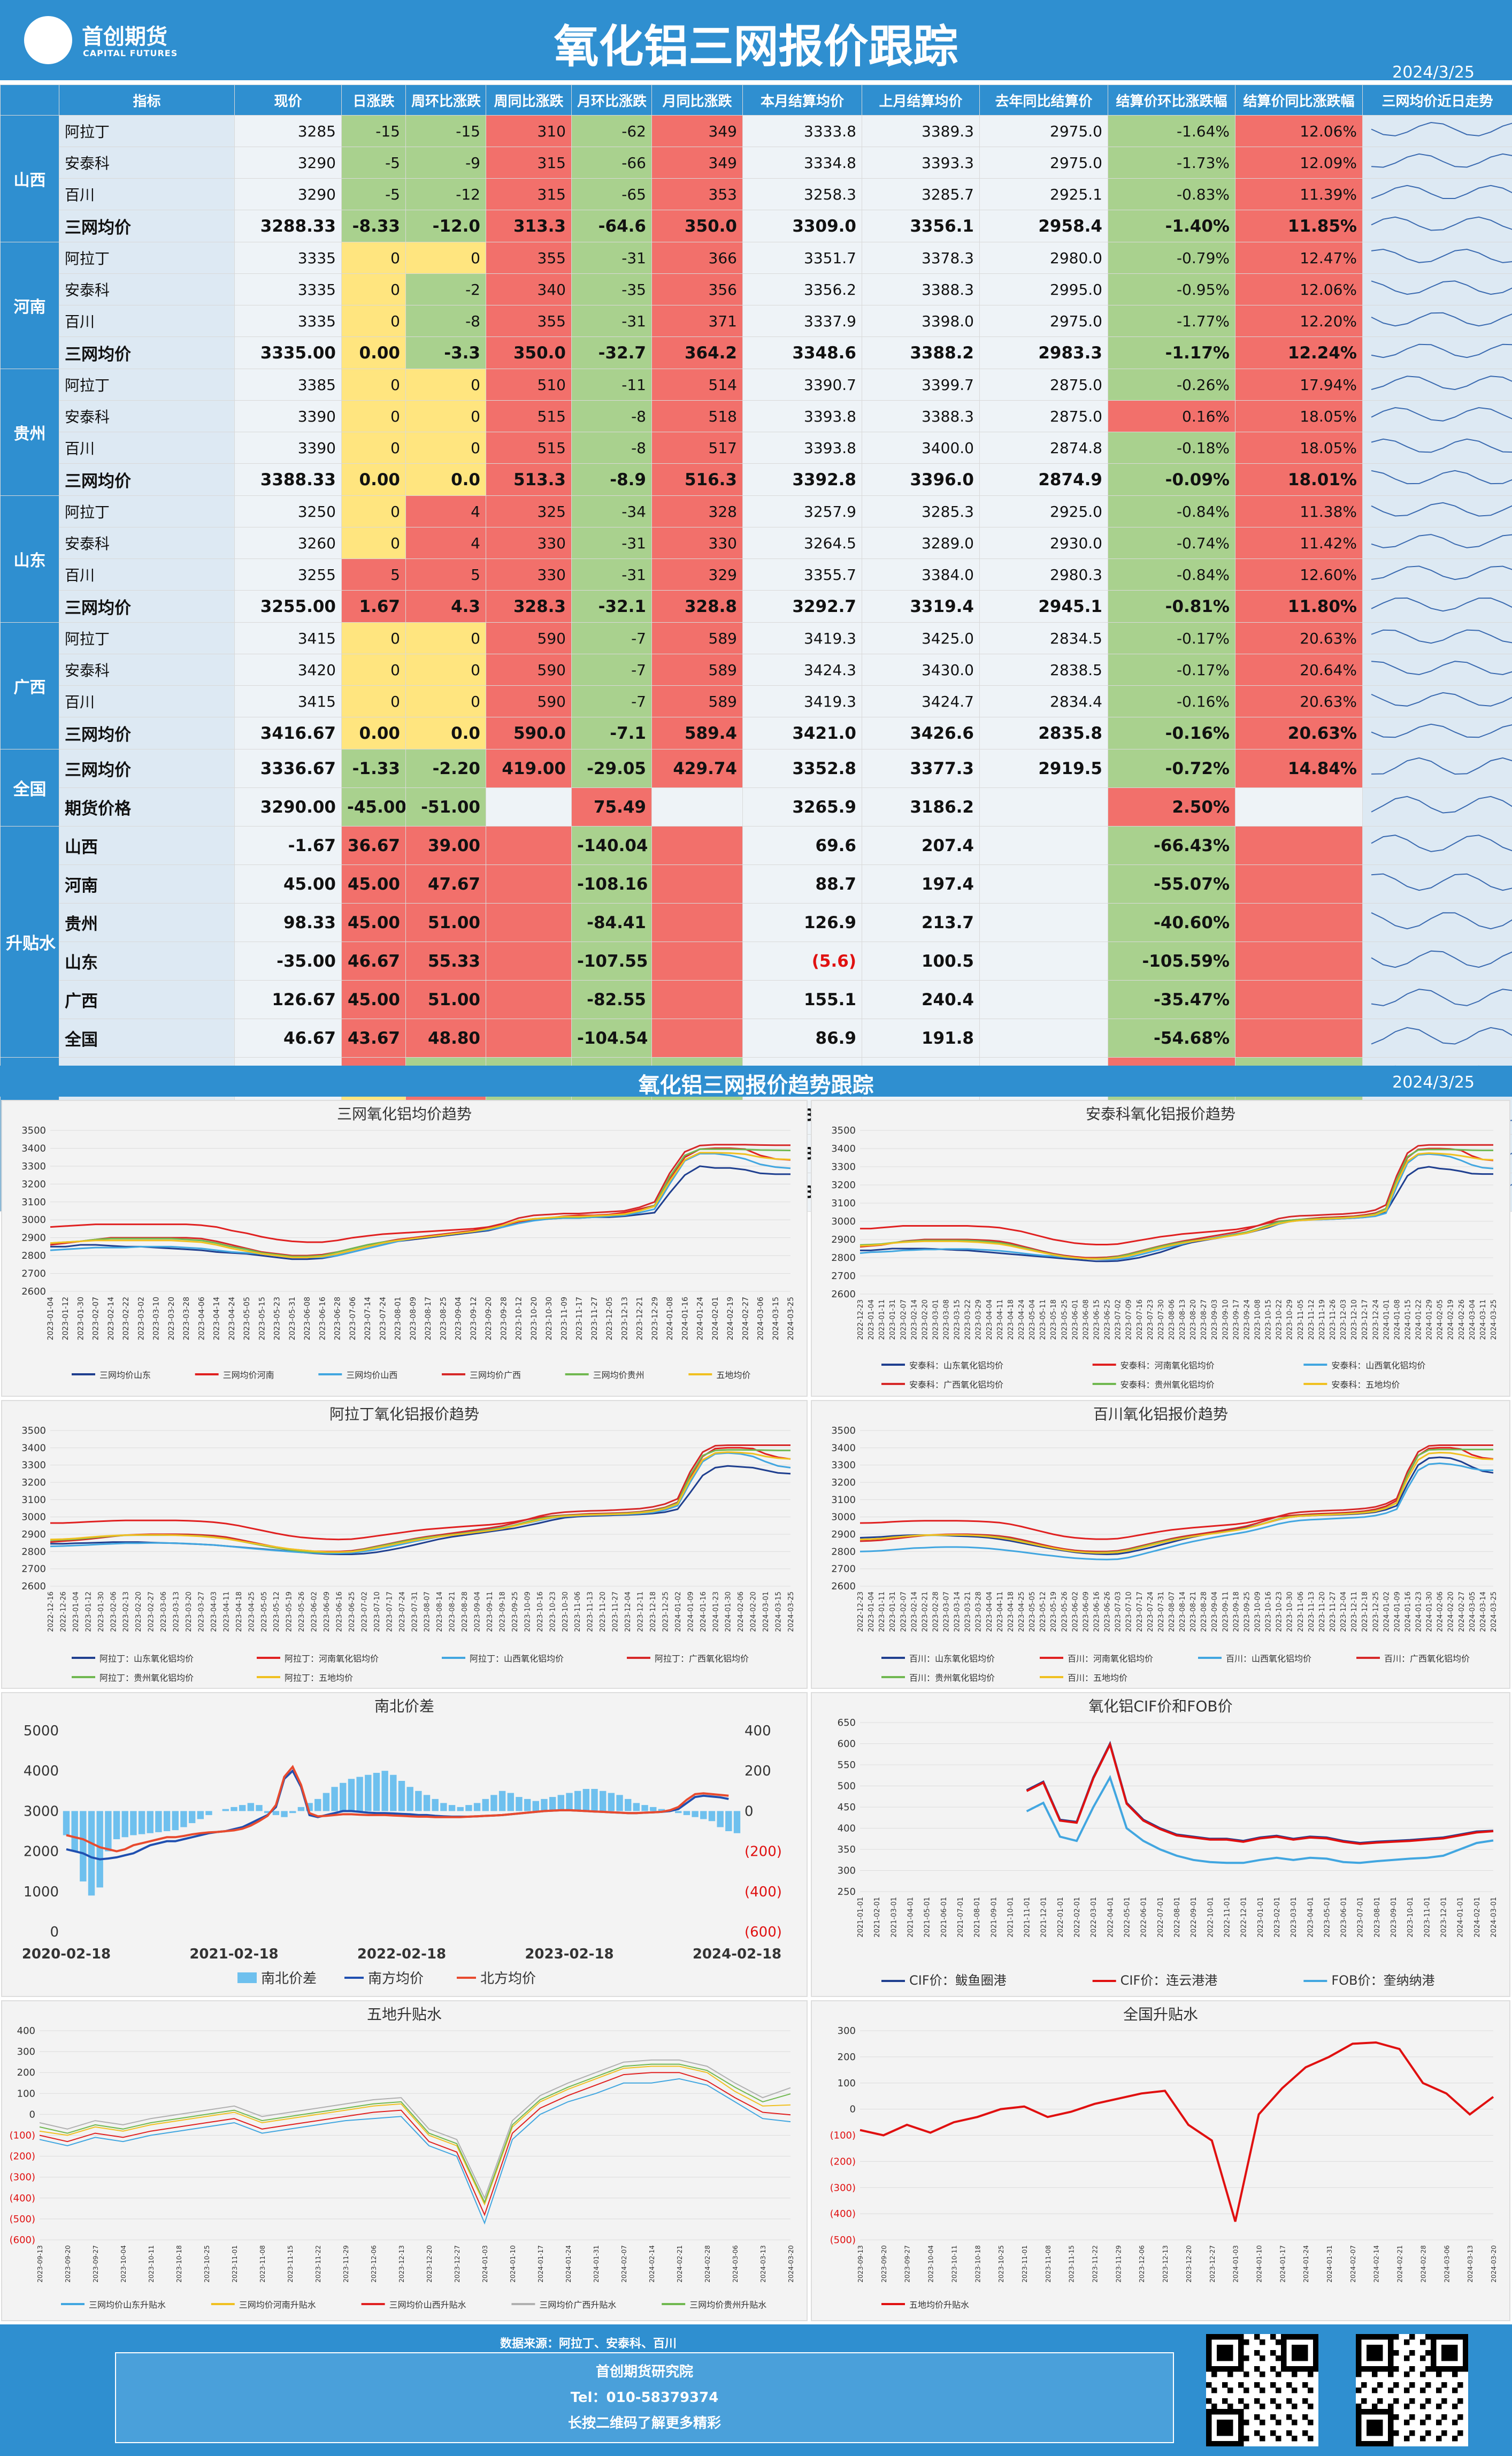  Describe the element at coordinates (697, 543) in the screenshot. I see `table-cell: 330` at that location.